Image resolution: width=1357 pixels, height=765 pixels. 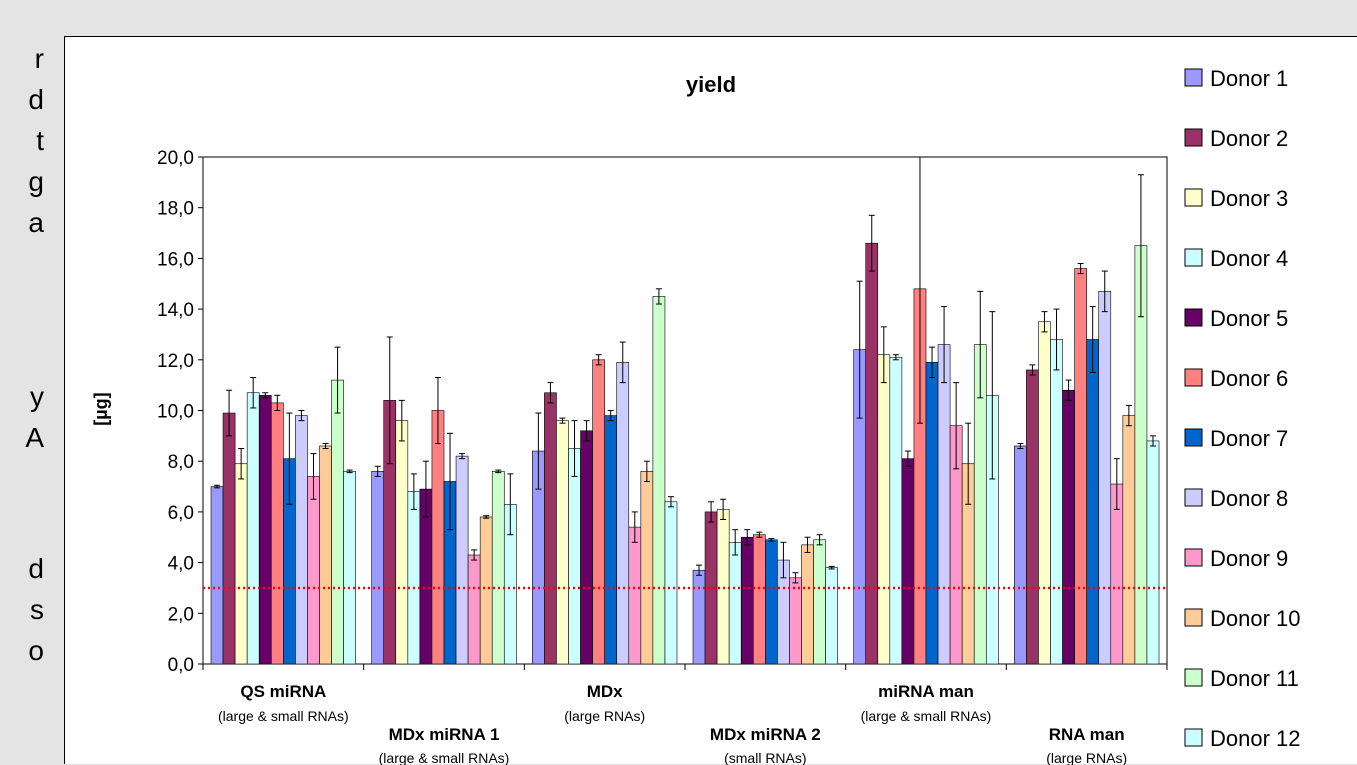 What do you see at coordinates (1087, 734) in the screenshot?
I see `group-label: RNA man` at bounding box center [1087, 734].